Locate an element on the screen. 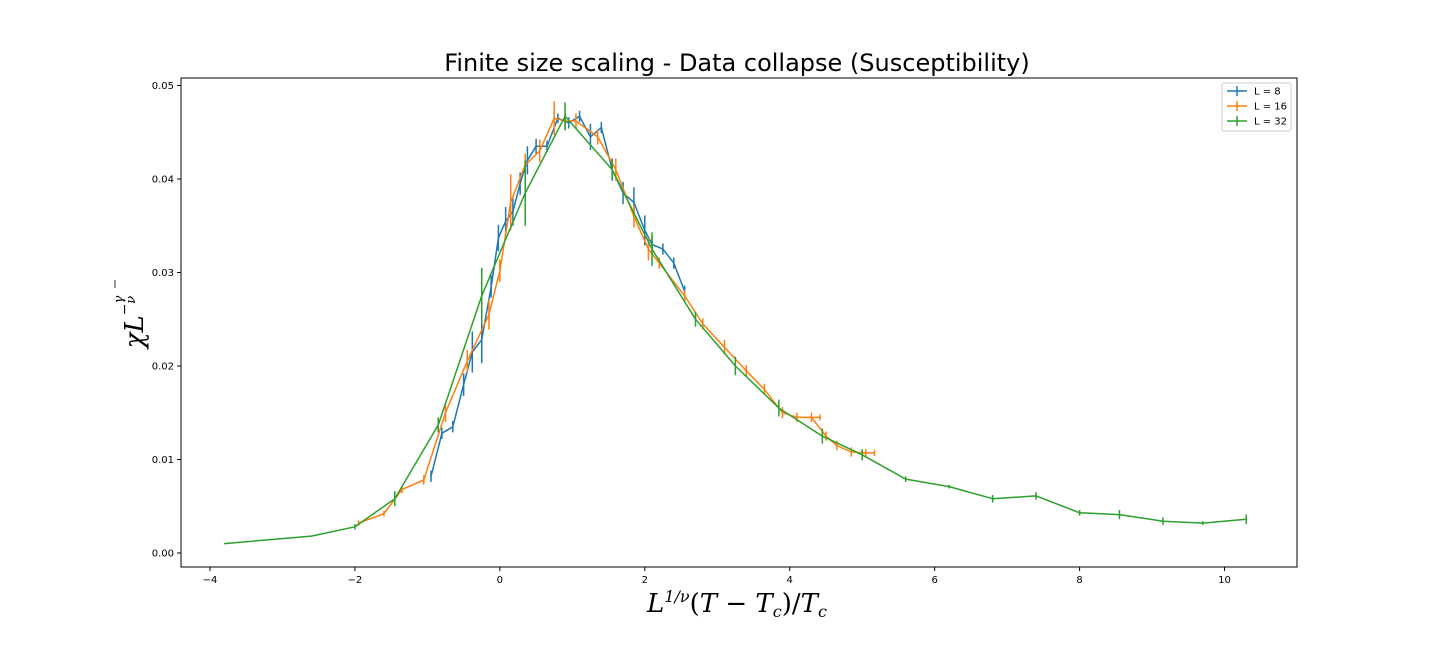  x-axis-label-exponent: 1/ν is located at coordinates (677, 596).